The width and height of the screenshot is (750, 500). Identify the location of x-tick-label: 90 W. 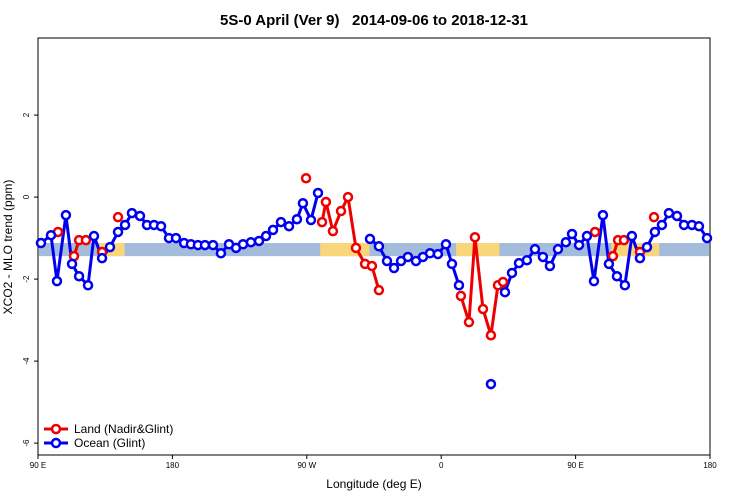
(306, 465).